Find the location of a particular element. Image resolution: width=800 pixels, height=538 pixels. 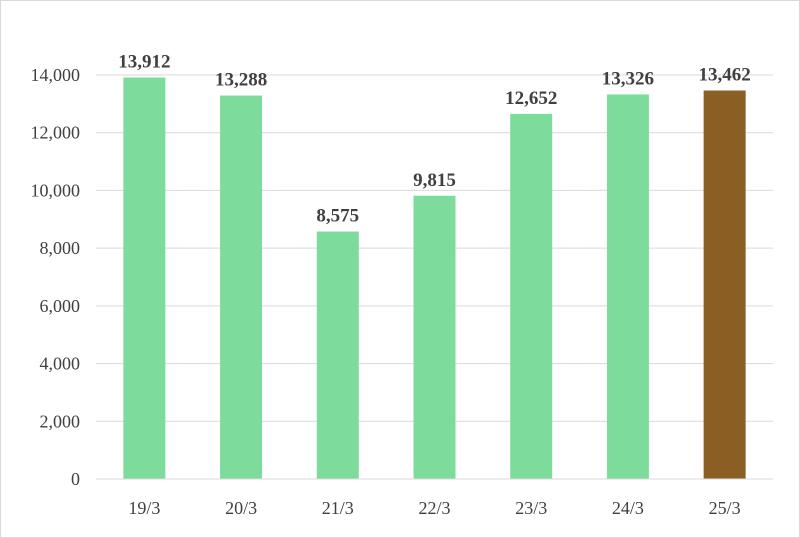

data-label: 9,815 is located at coordinates (434, 180).